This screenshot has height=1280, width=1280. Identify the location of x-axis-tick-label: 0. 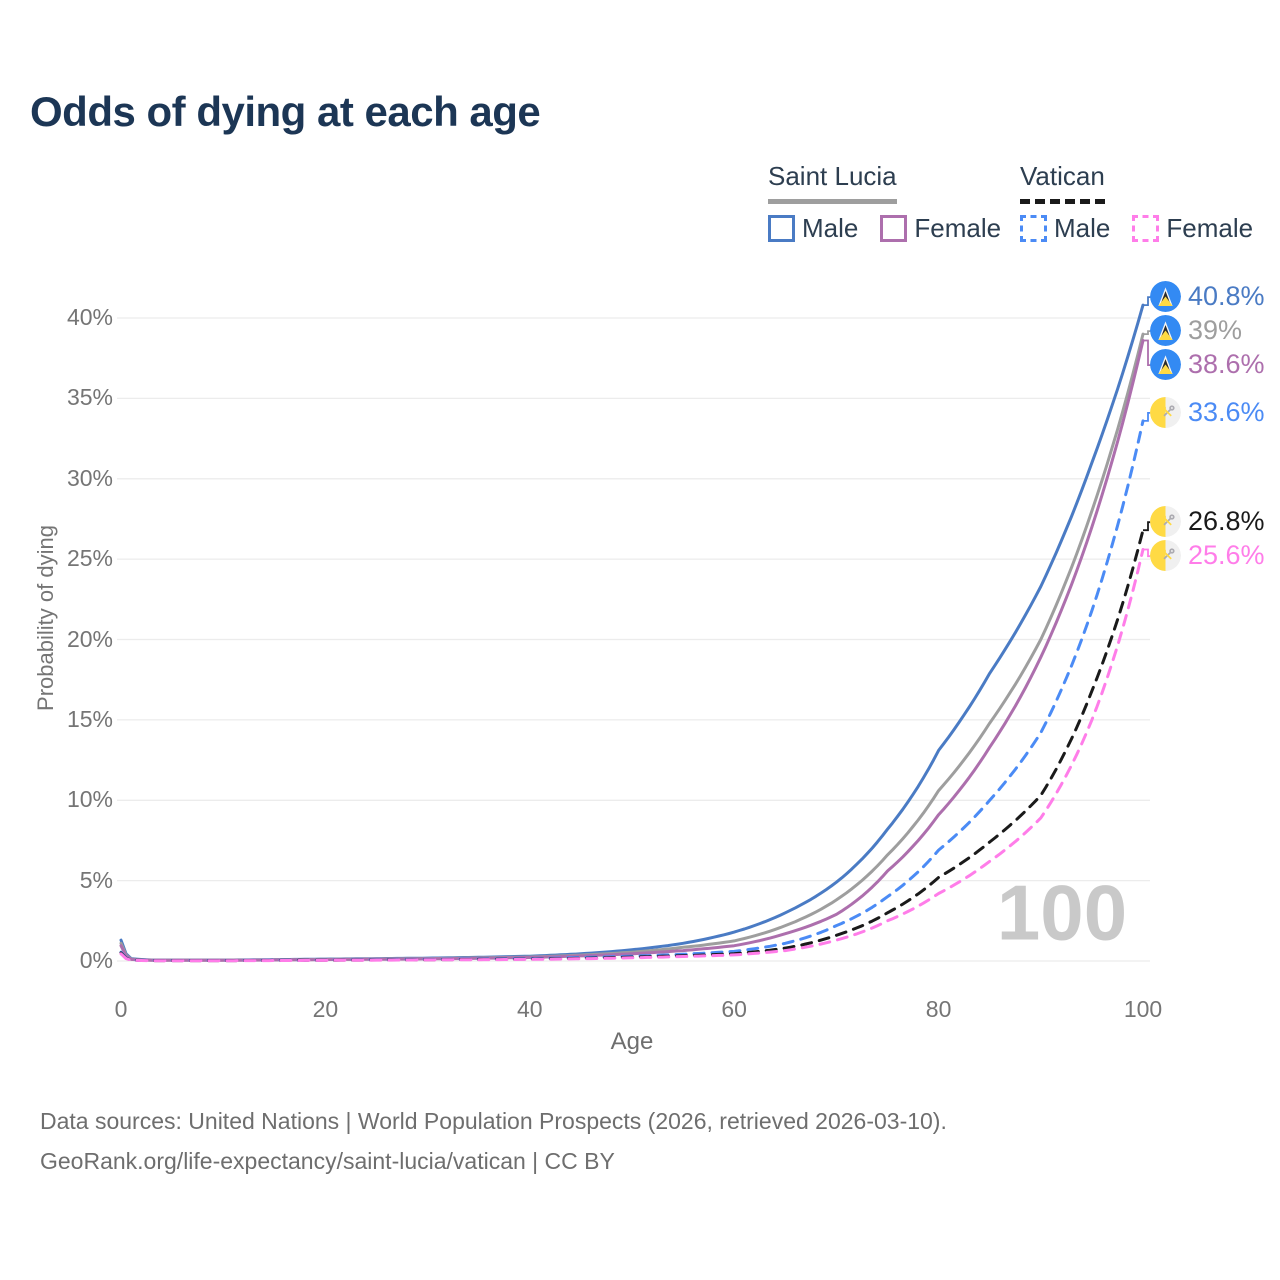
(121, 1009).